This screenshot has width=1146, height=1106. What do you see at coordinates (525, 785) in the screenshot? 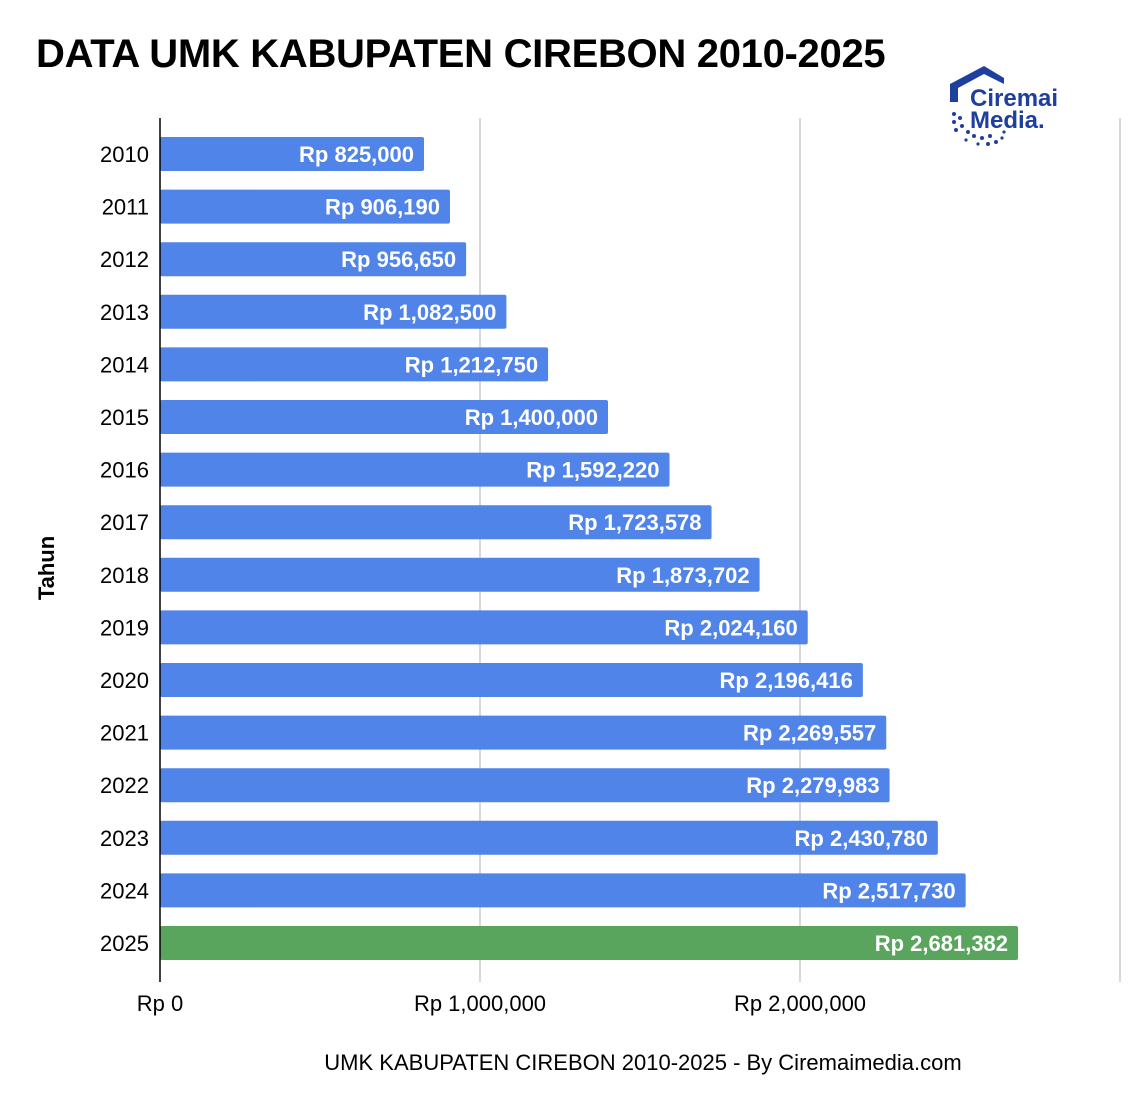
I see `bar-2022` at bounding box center [525, 785].